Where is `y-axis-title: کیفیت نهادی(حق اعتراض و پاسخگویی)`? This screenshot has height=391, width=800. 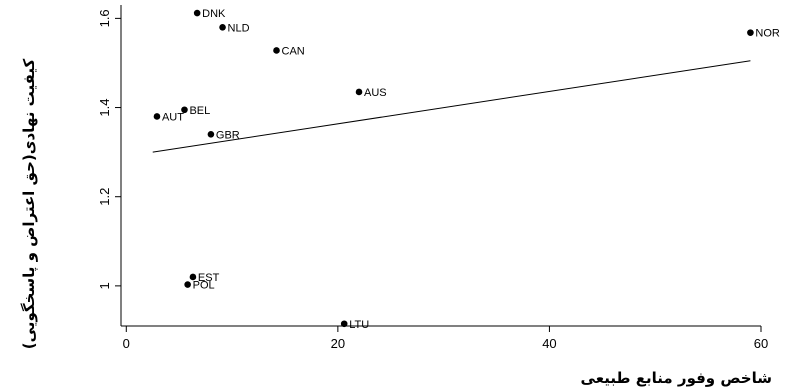 y-axis-title: کیفیت نهادی(حق اعتراض و پاسخگویی) is located at coordinates (29, 204).